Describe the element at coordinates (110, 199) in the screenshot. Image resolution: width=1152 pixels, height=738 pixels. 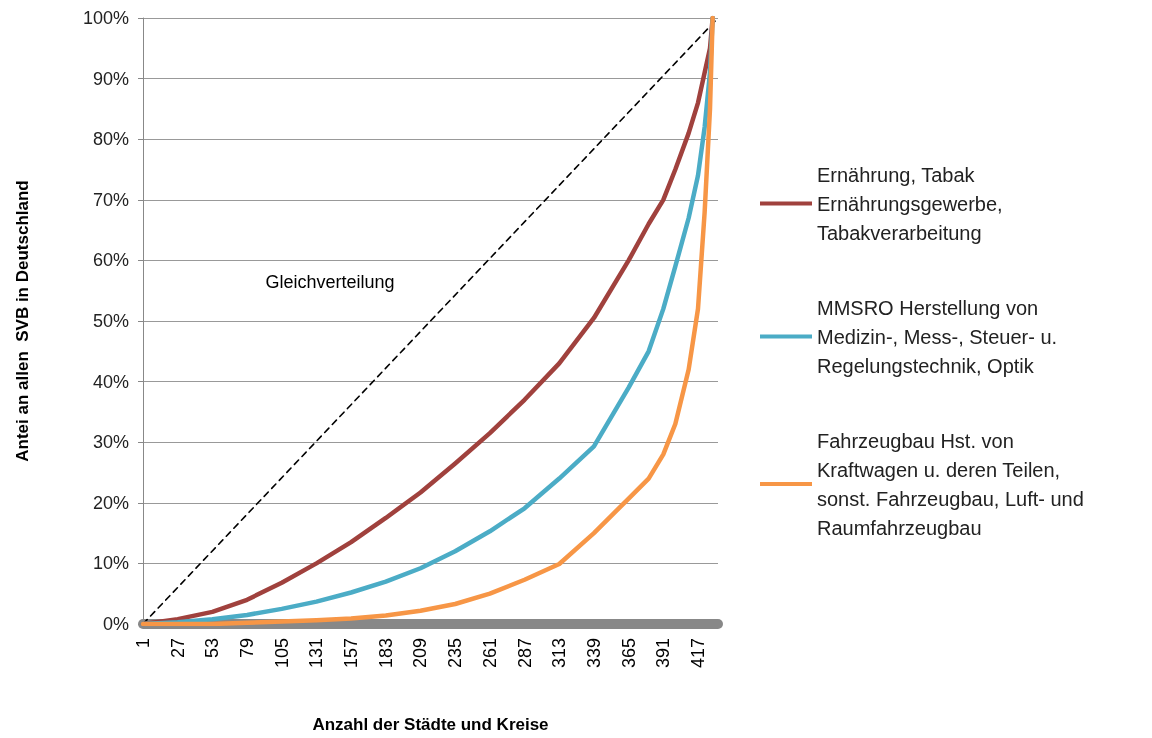
I see `y-tick-label: 70%` at that location.